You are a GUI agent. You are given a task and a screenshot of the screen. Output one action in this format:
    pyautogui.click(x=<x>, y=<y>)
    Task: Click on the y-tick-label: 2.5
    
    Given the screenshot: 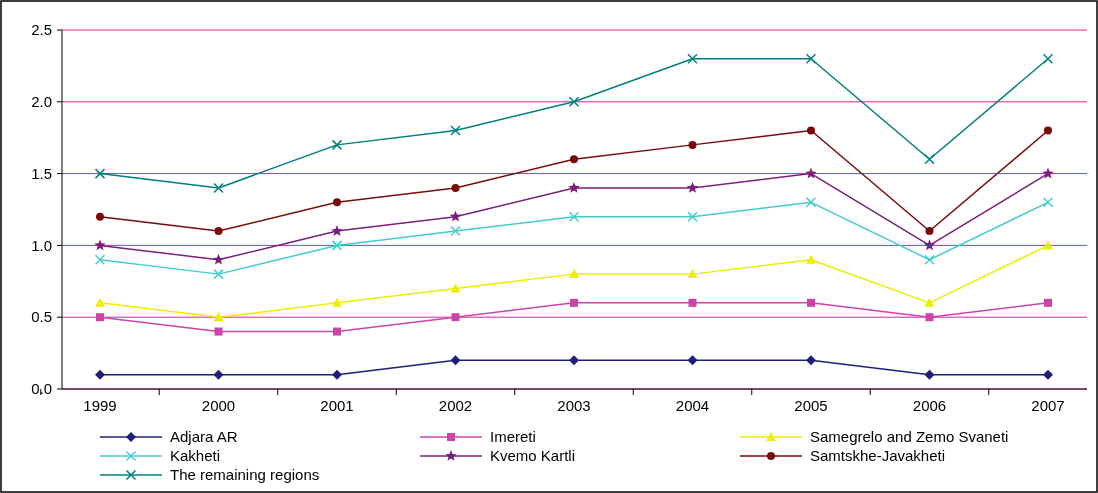 What is the action you would take?
    pyautogui.click(x=41, y=30)
    